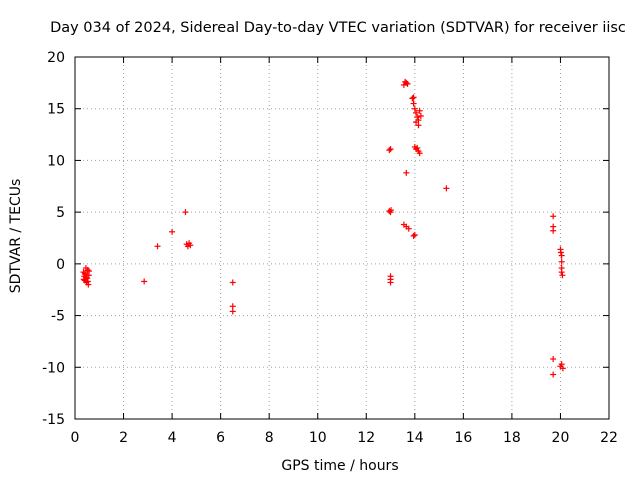 The height and width of the screenshot is (480, 640). Describe the element at coordinates (172, 438) in the screenshot. I see `x-tick-label: 4` at that location.